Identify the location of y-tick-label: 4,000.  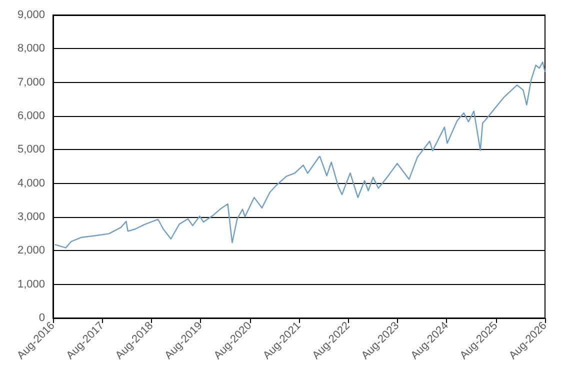
(31, 183).